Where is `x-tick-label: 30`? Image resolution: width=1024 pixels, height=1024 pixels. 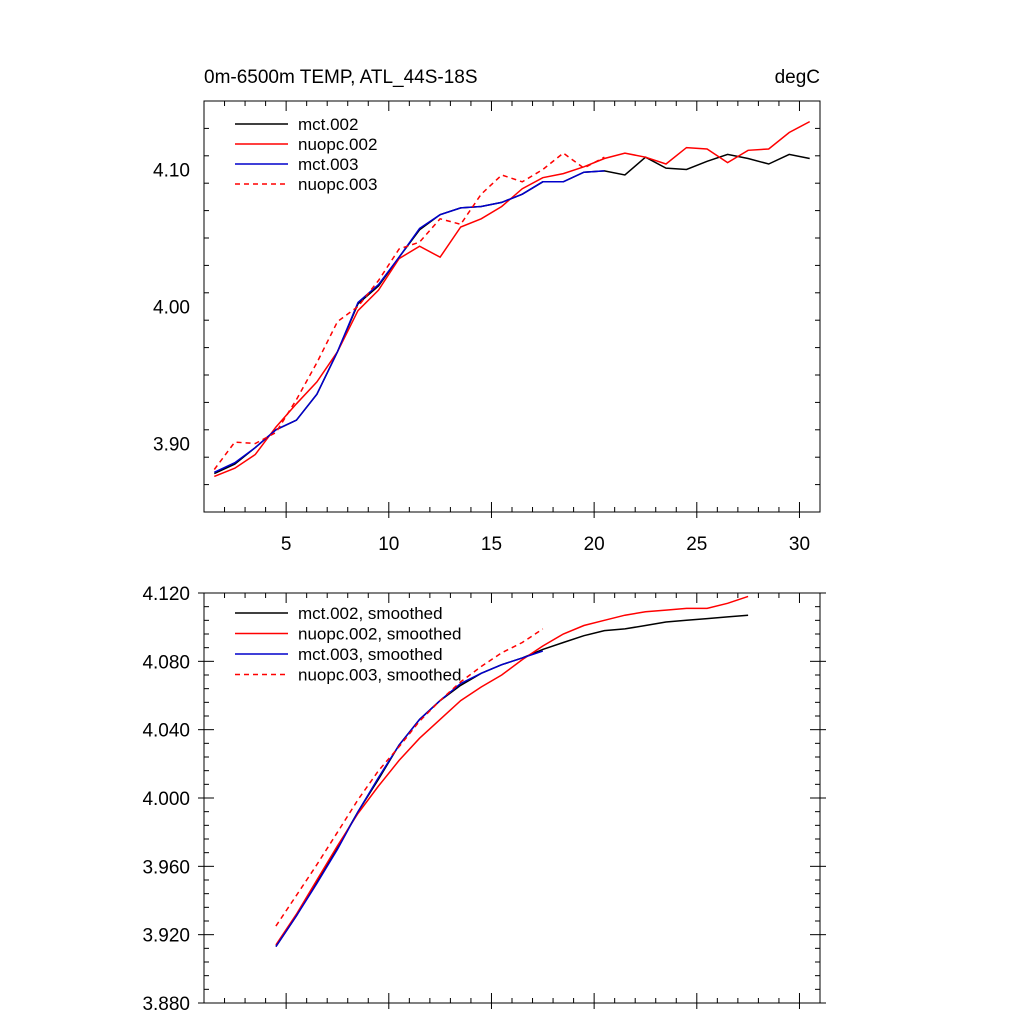
x-tick-label: 30 is located at coordinates (799, 544).